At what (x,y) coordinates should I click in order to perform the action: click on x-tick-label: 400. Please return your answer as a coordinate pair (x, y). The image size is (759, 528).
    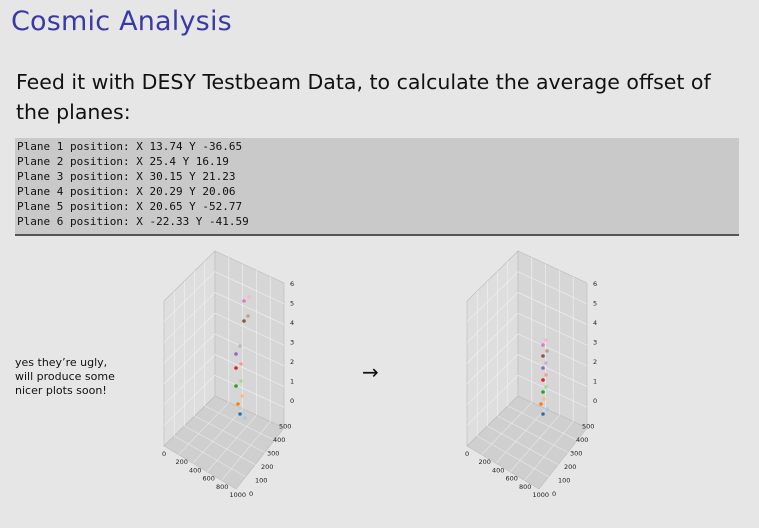
    Looking at the image, I should click on (195, 470).